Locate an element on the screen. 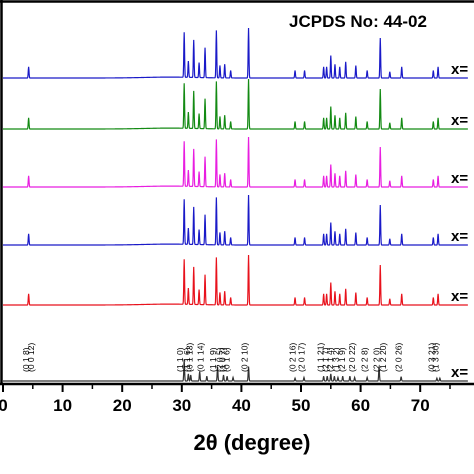  series-labels: x= x= x= x= x= x= is located at coordinates (459, 221).